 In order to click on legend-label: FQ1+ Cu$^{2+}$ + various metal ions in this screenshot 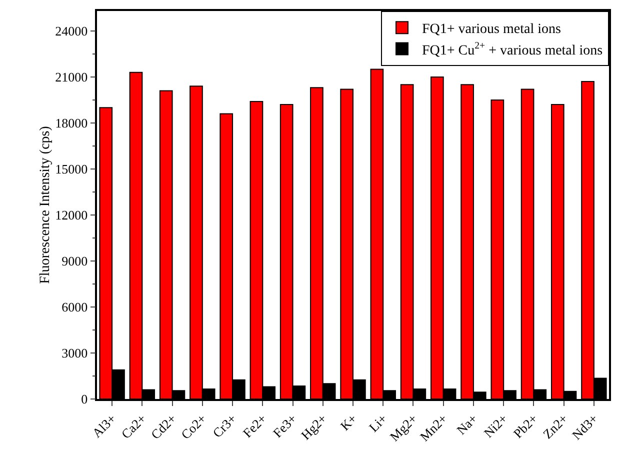, I will do `click(512, 49)`.